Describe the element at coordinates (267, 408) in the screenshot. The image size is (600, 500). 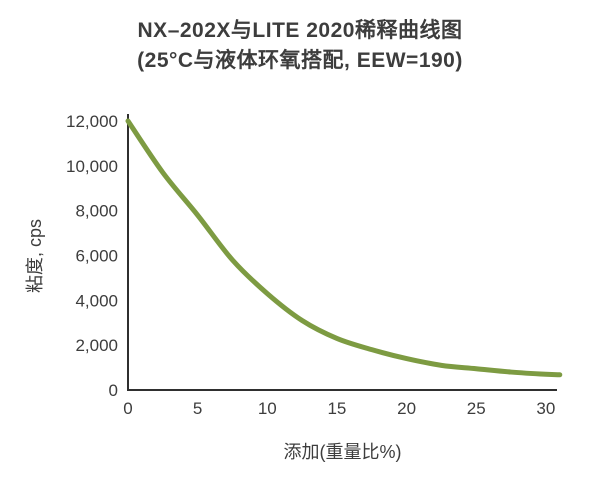
I see `x-tick-label: 10` at that location.